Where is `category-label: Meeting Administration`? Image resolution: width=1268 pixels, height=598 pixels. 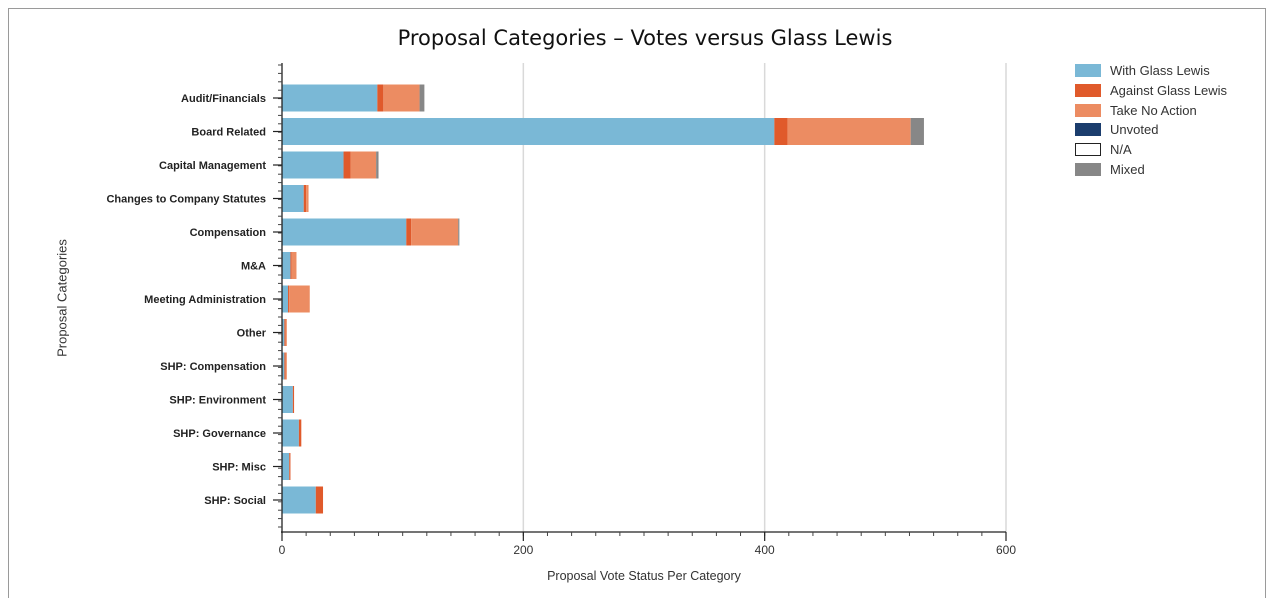 category-label: Meeting Administration is located at coordinates (205, 300).